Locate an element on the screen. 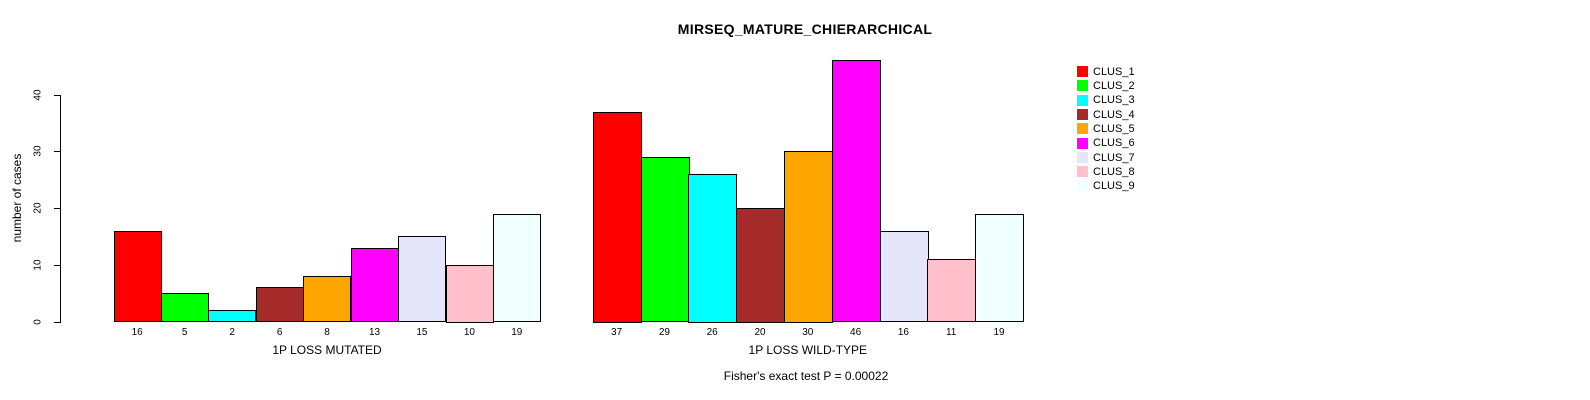 The image size is (1590, 400). legend-item-CLUS_3: CLUS_3 is located at coordinates (1106, 100).